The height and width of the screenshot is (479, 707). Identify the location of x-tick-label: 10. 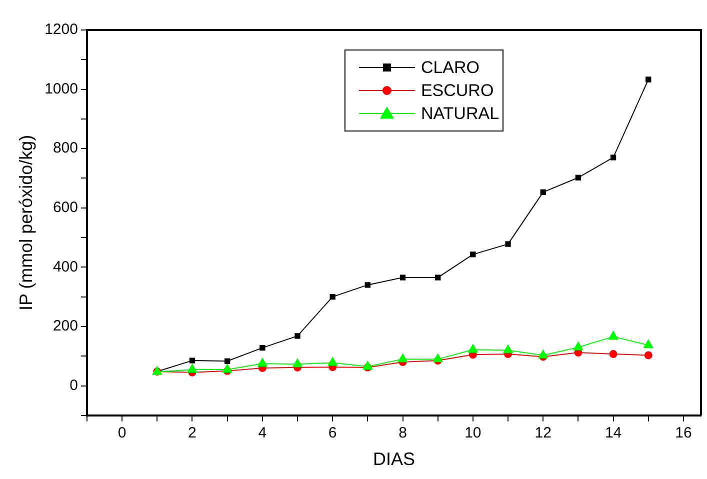
(473, 433).